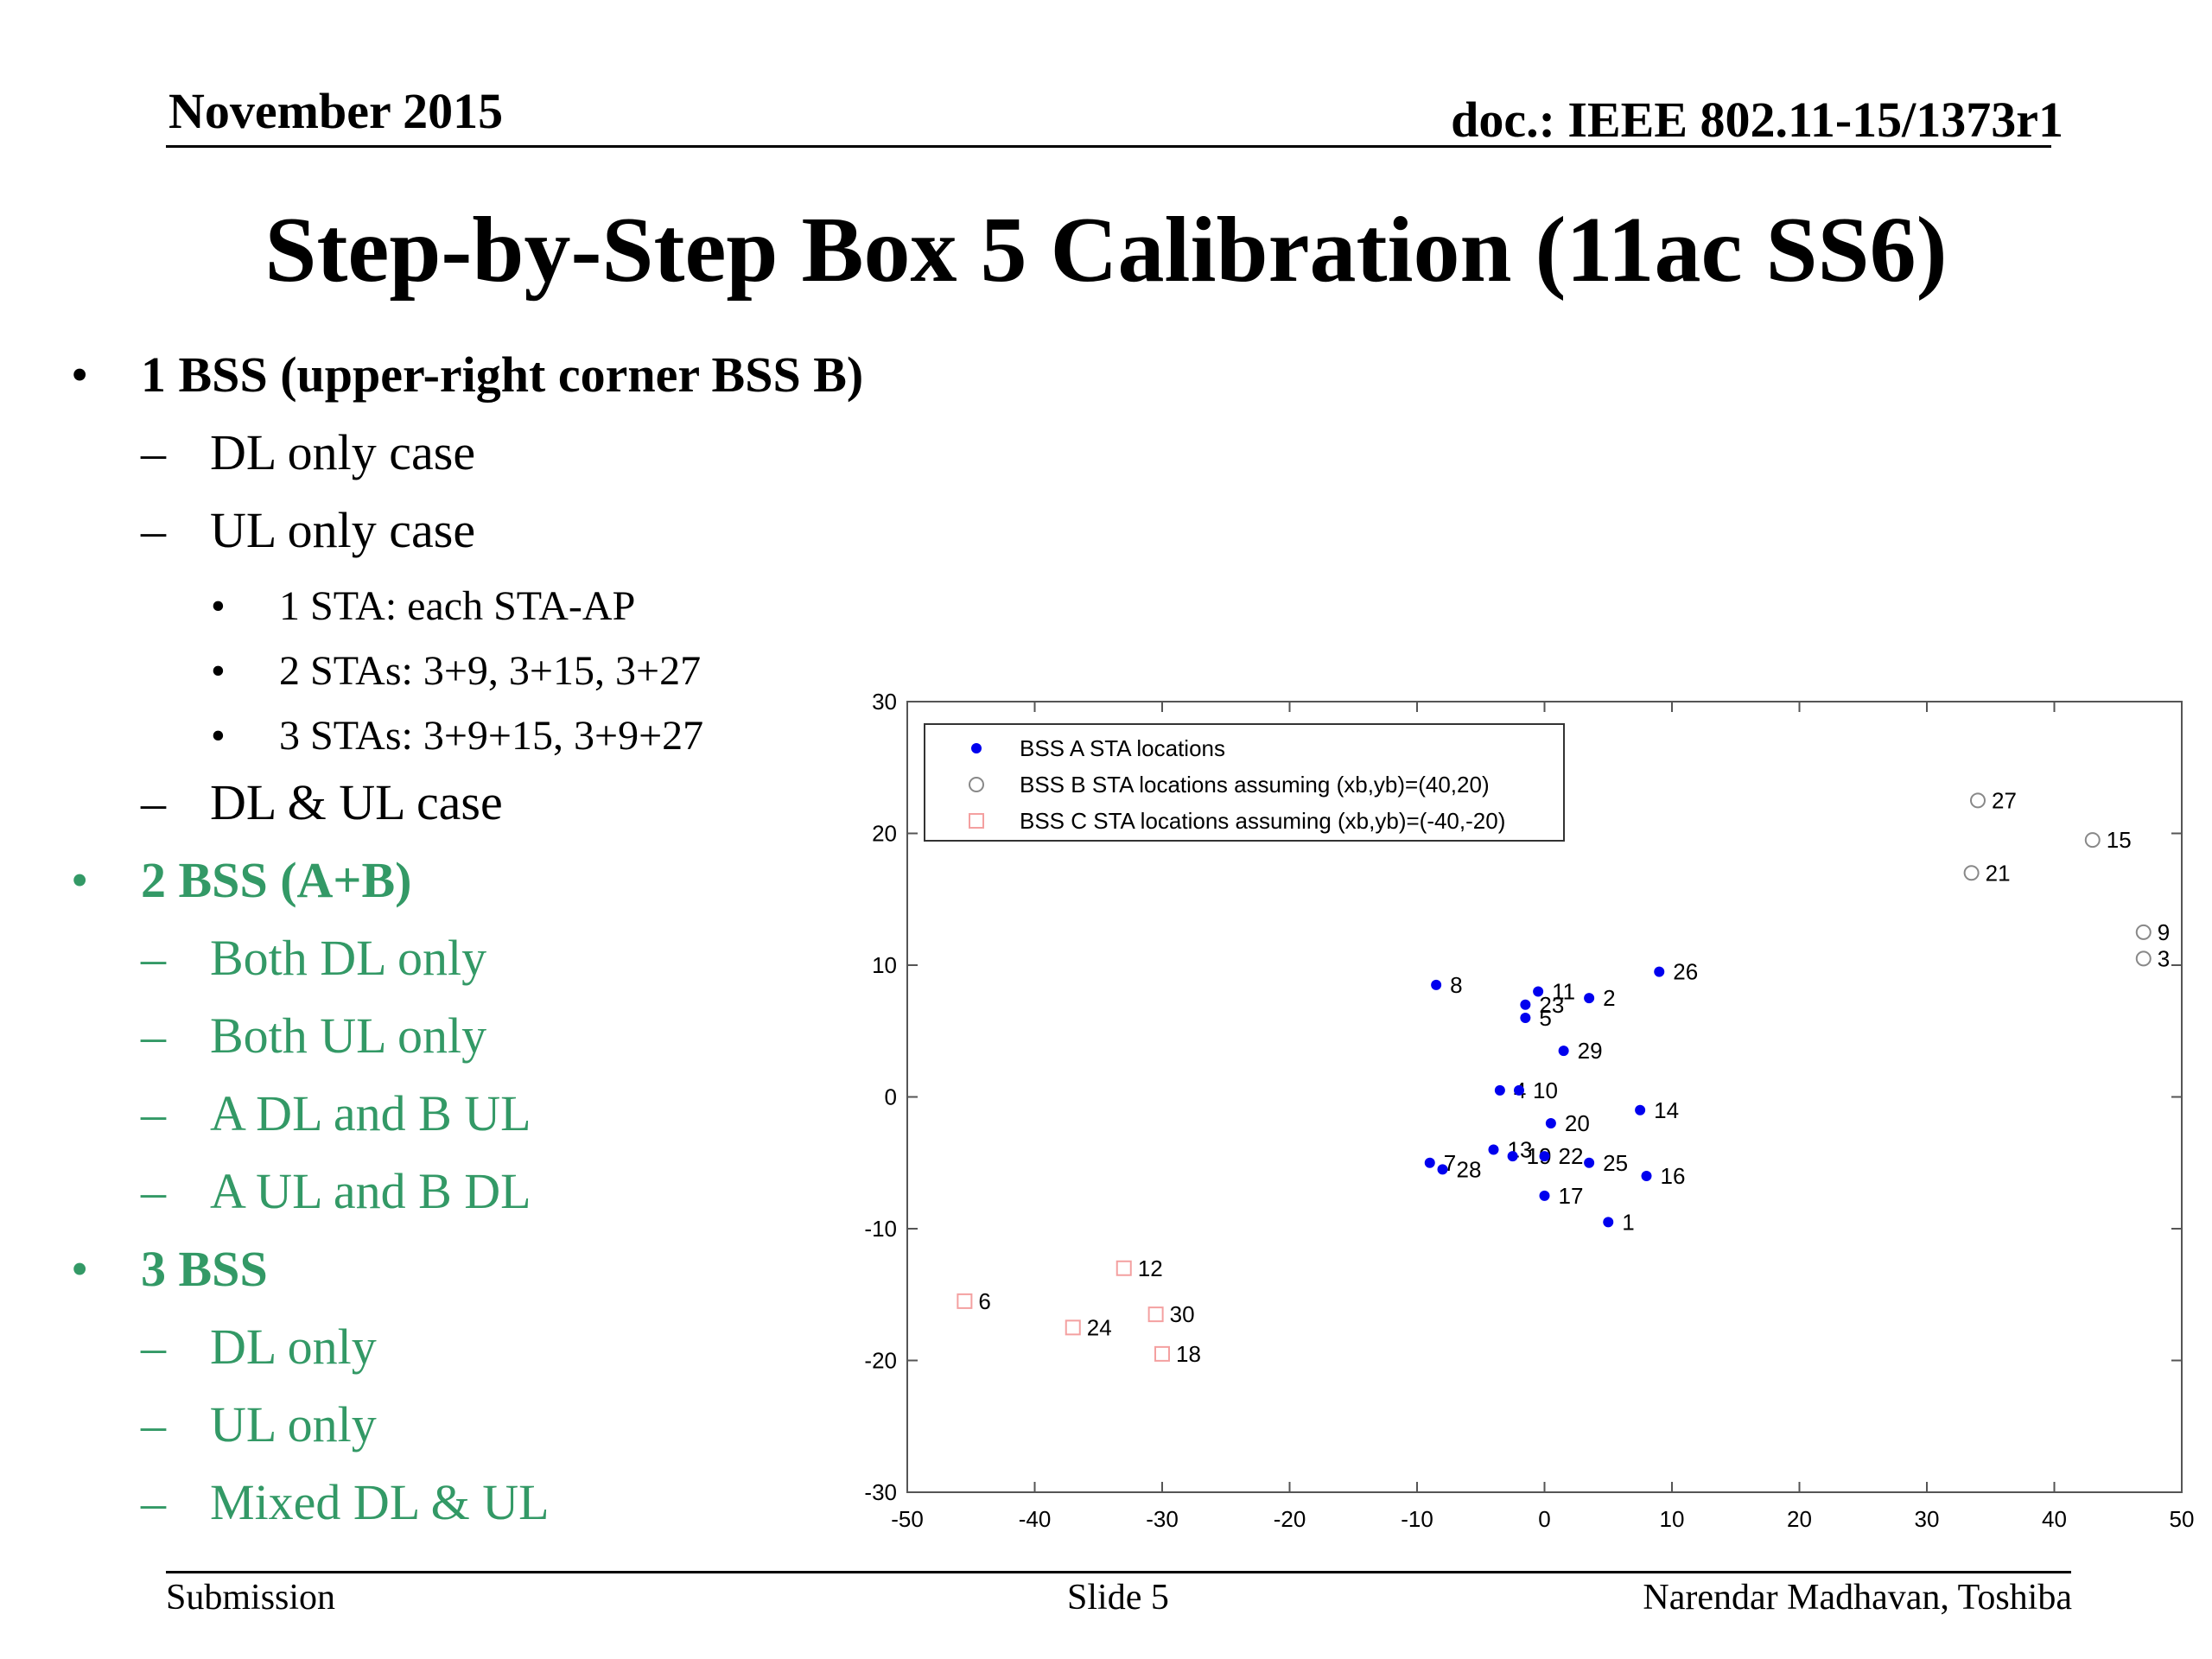  I want to click on point-label: 16, so click(1673, 1176).